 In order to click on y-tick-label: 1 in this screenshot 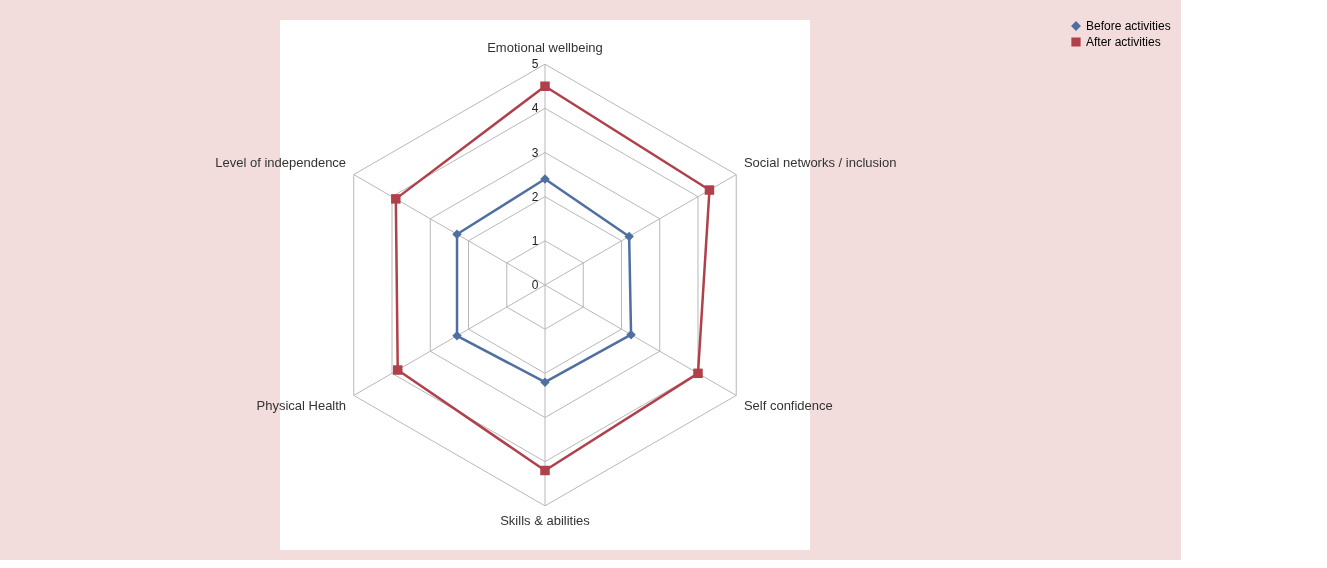, I will do `click(535, 240)`.